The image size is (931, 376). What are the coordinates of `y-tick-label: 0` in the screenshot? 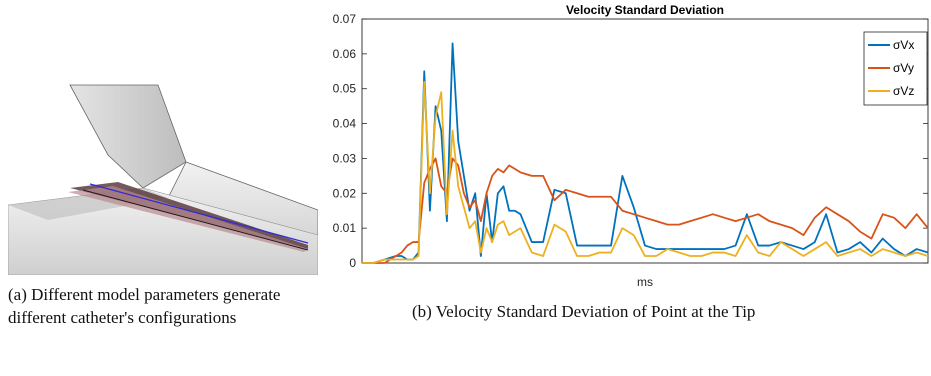 It's located at (352, 263).